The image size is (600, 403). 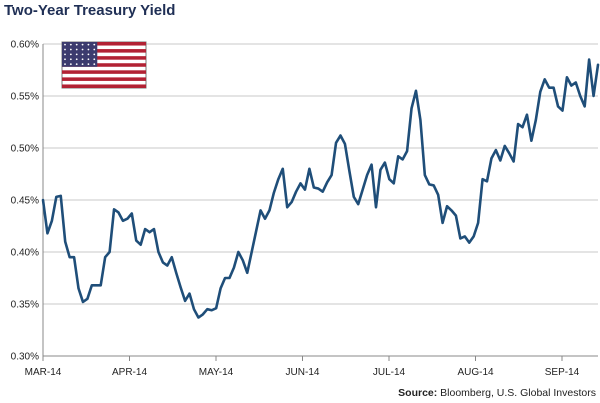 What do you see at coordinates (25, 45) in the screenshot?
I see `y-tick-label: 0.60%` at bounding box center [25, 45].